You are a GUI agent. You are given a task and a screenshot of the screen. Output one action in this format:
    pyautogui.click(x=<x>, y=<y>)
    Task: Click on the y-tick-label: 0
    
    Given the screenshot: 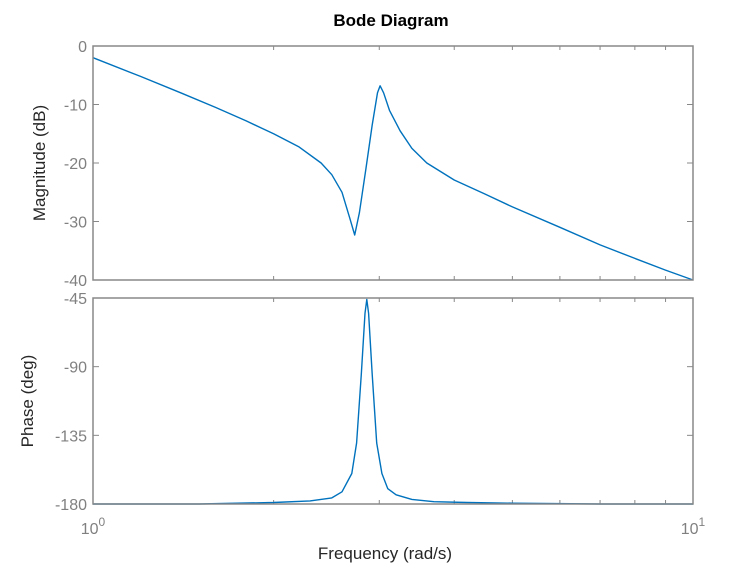 What is the action you would take?
    pyautogui.click(x=82, y=47)
    